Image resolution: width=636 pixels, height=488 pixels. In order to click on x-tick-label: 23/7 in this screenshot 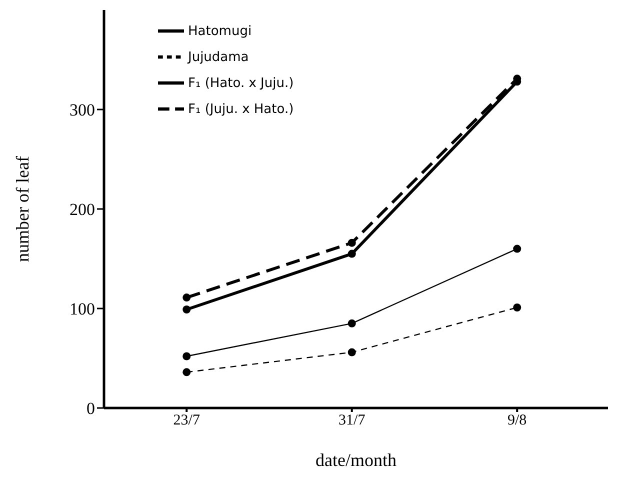, I will do `click(186, 420)`.